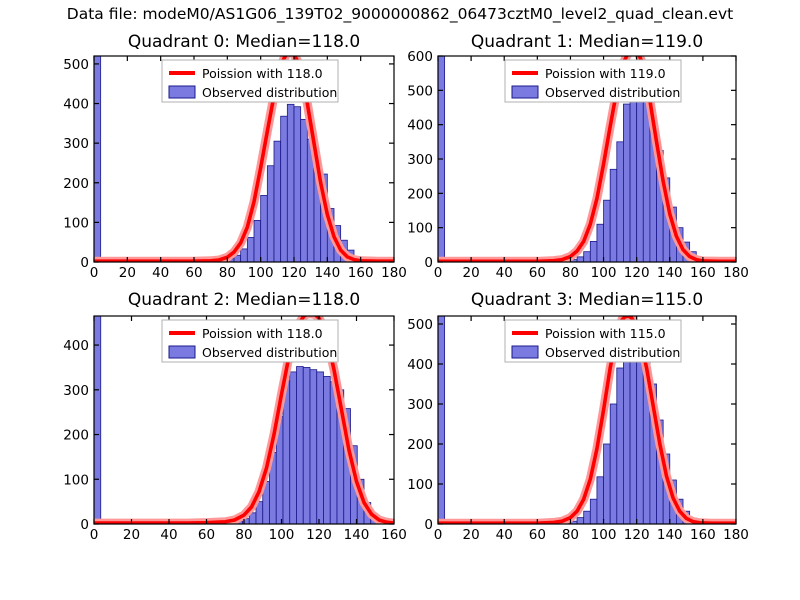 The height and width of the screenshot is (600, 800). I want to click on subplot-title-quadrant-3: Quadrant 3: Median=115.0, so click(587, 300).